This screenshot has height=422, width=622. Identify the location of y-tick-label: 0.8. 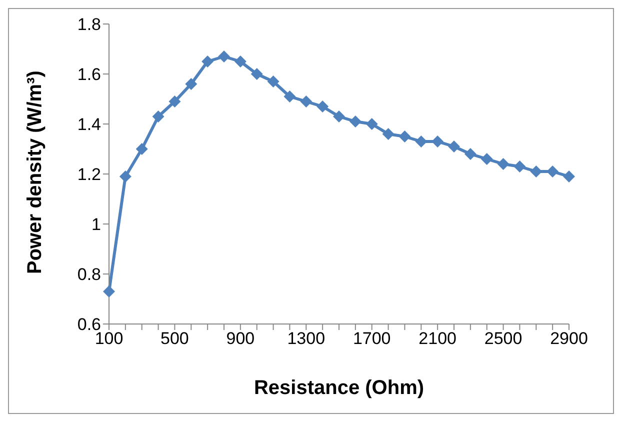
(89, 274).